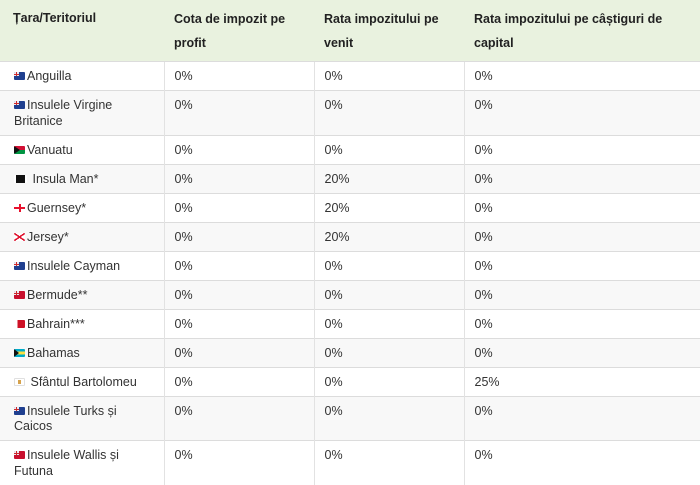 This screenshot has width=700, height=485. Describe the element at coordinates (65, 179) in the screenshot. I see `country-name: Insula Man*` at that location.